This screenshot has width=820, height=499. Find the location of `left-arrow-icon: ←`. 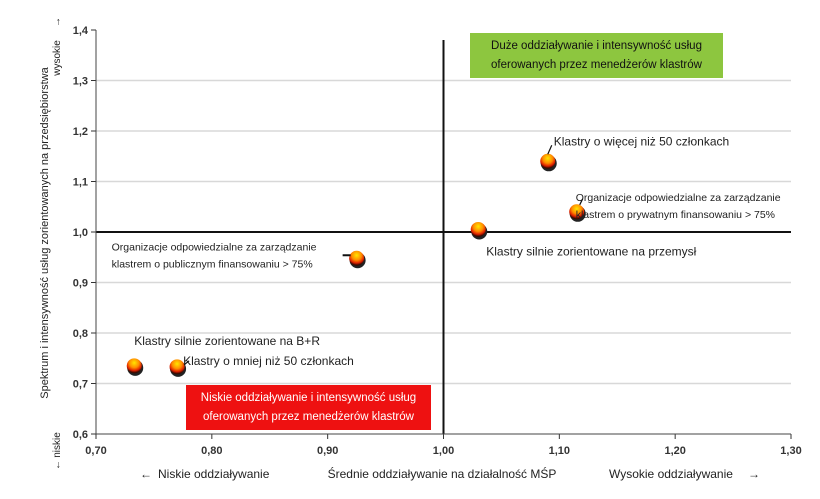

left-arrow-icon: ← is located at coordinates (146, 474).